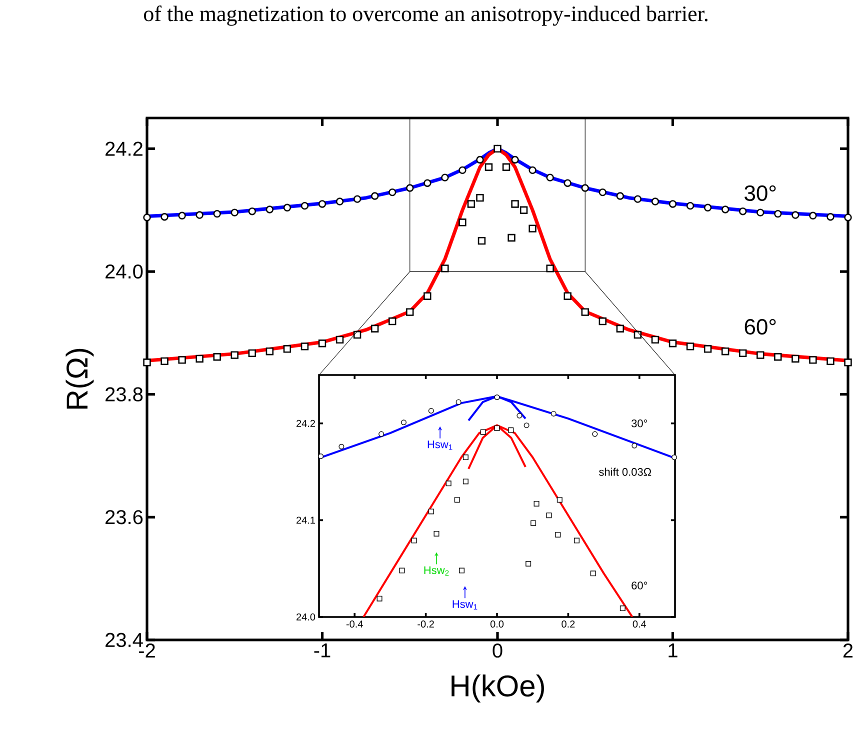 Image resolution: width=853 pixels, height=751 pixels. I want to click on y-tick-label: 23.6, so click(124, 517).